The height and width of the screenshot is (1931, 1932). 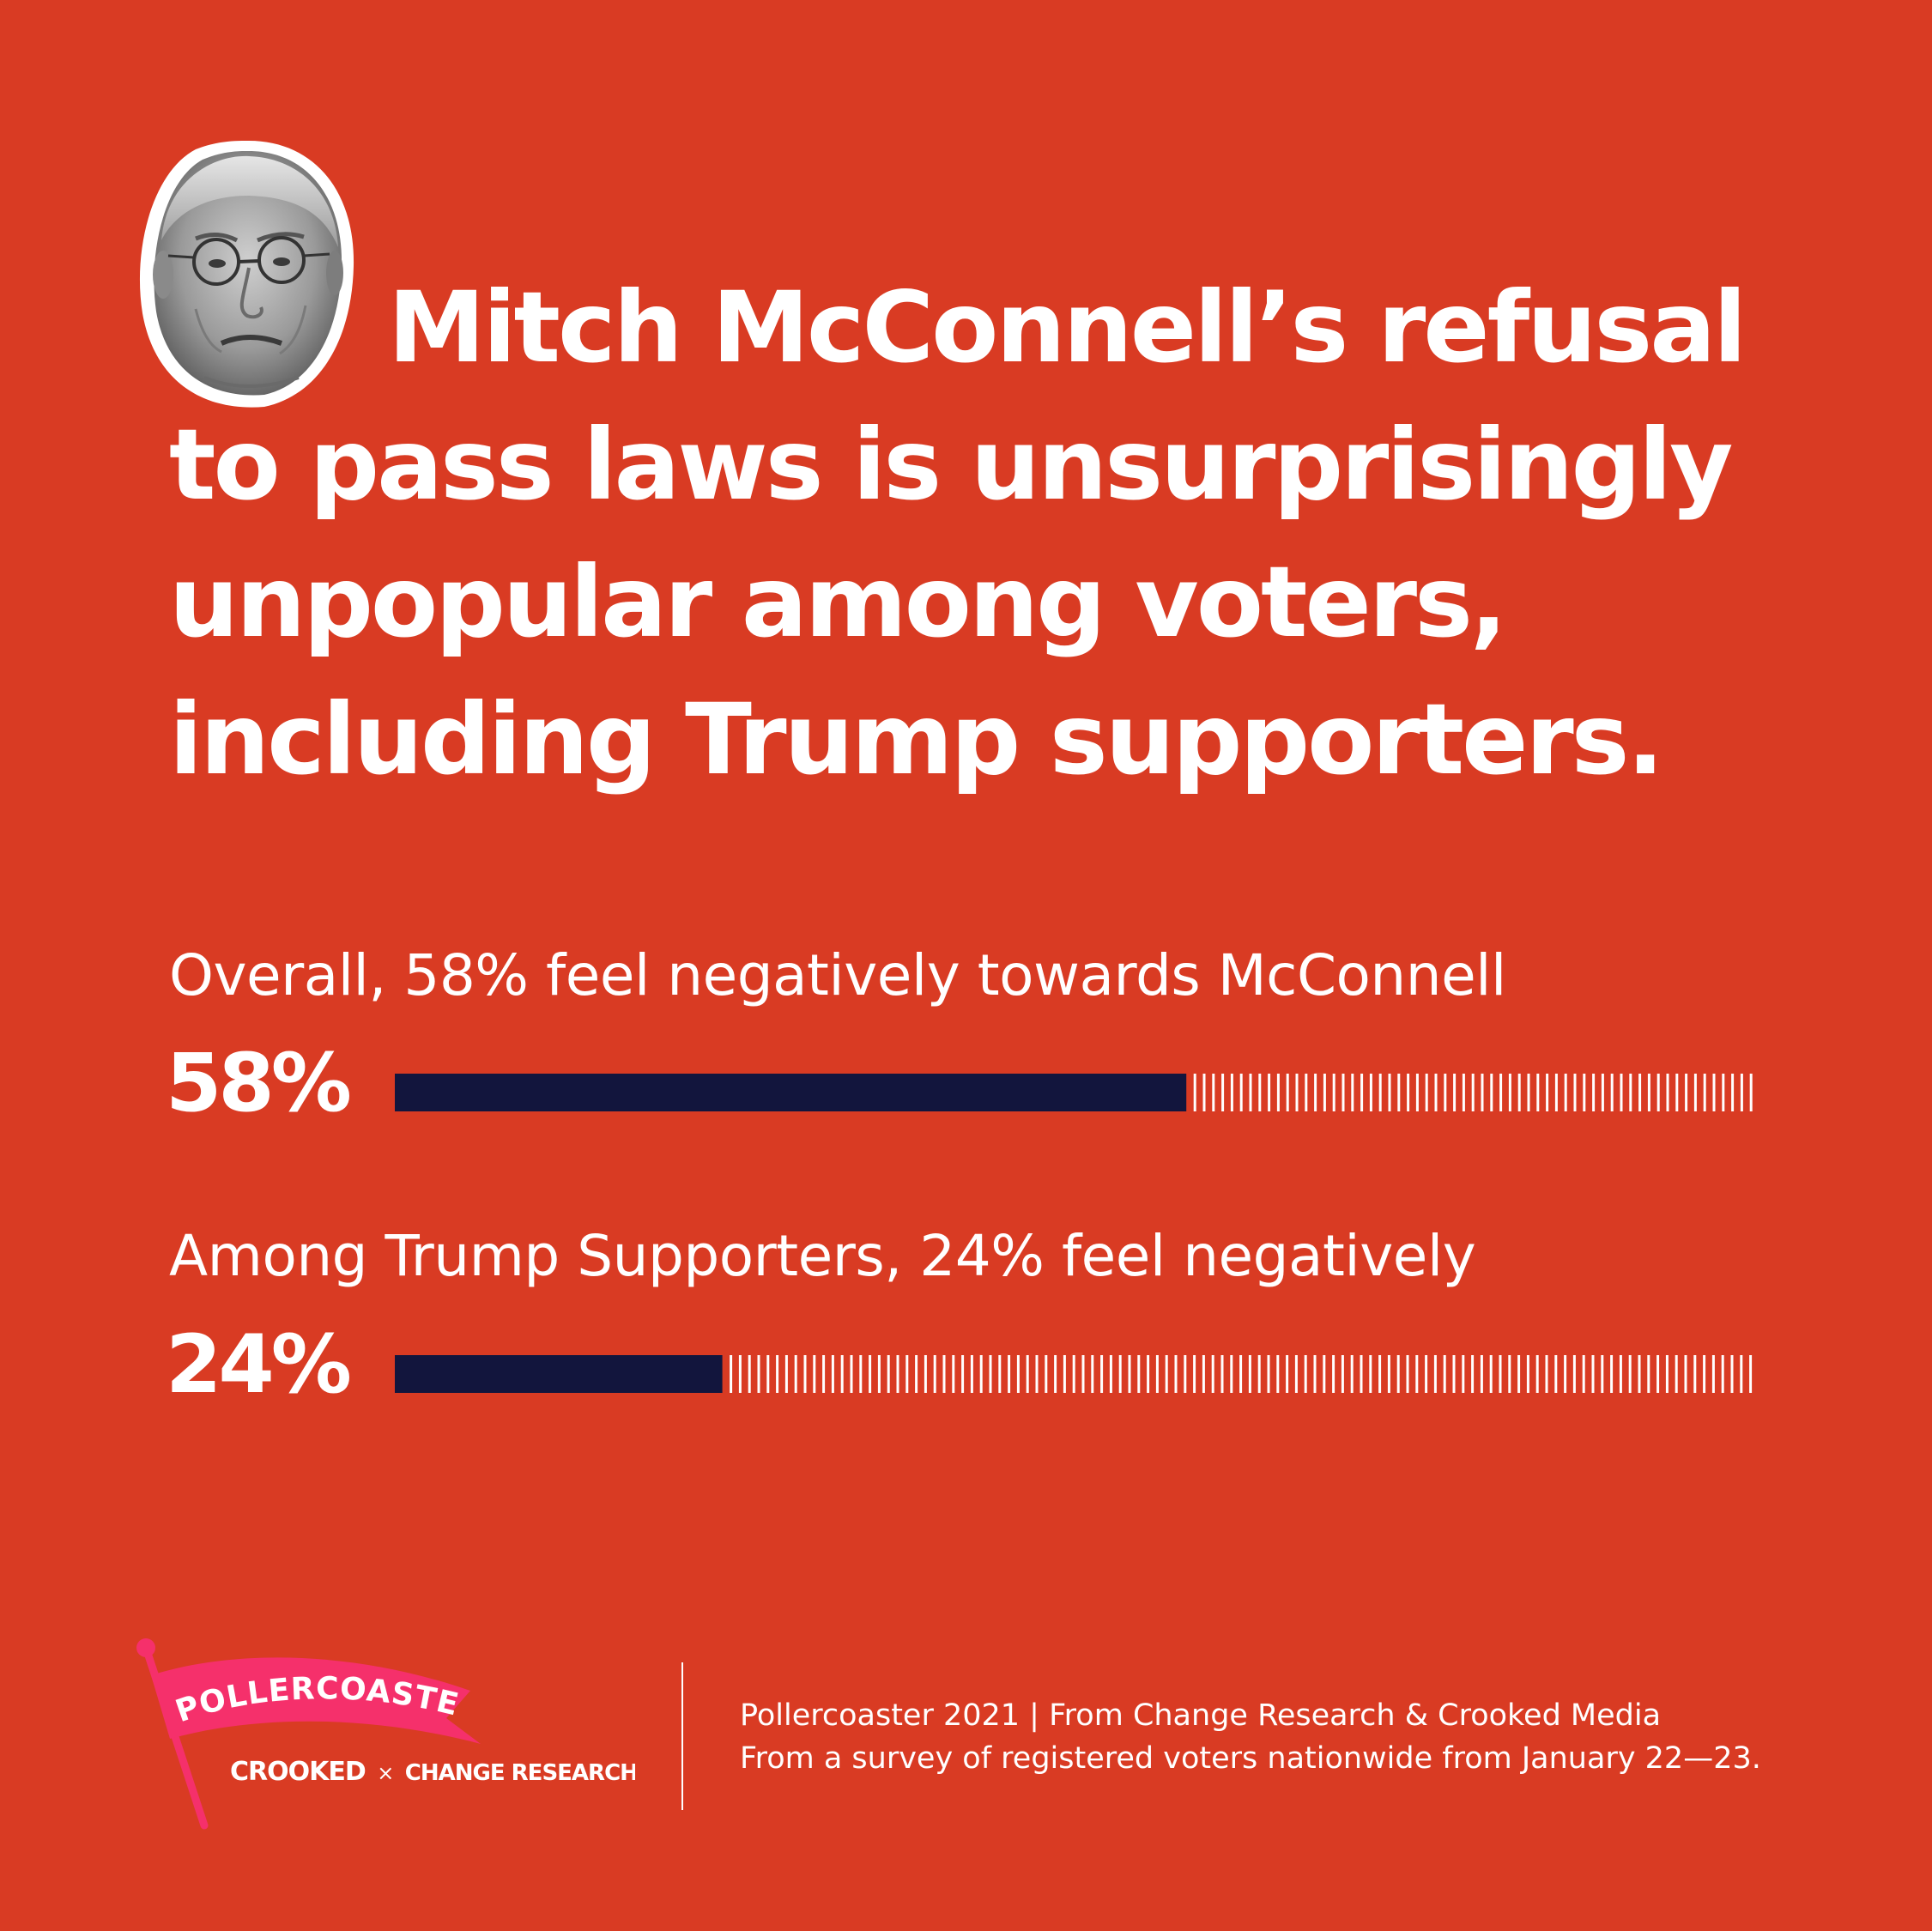 What do you see at coordinates (1074, 1374) in the screenshot?
I see `bar-track-trump-supporters` at bounding box center [1074, 1374].